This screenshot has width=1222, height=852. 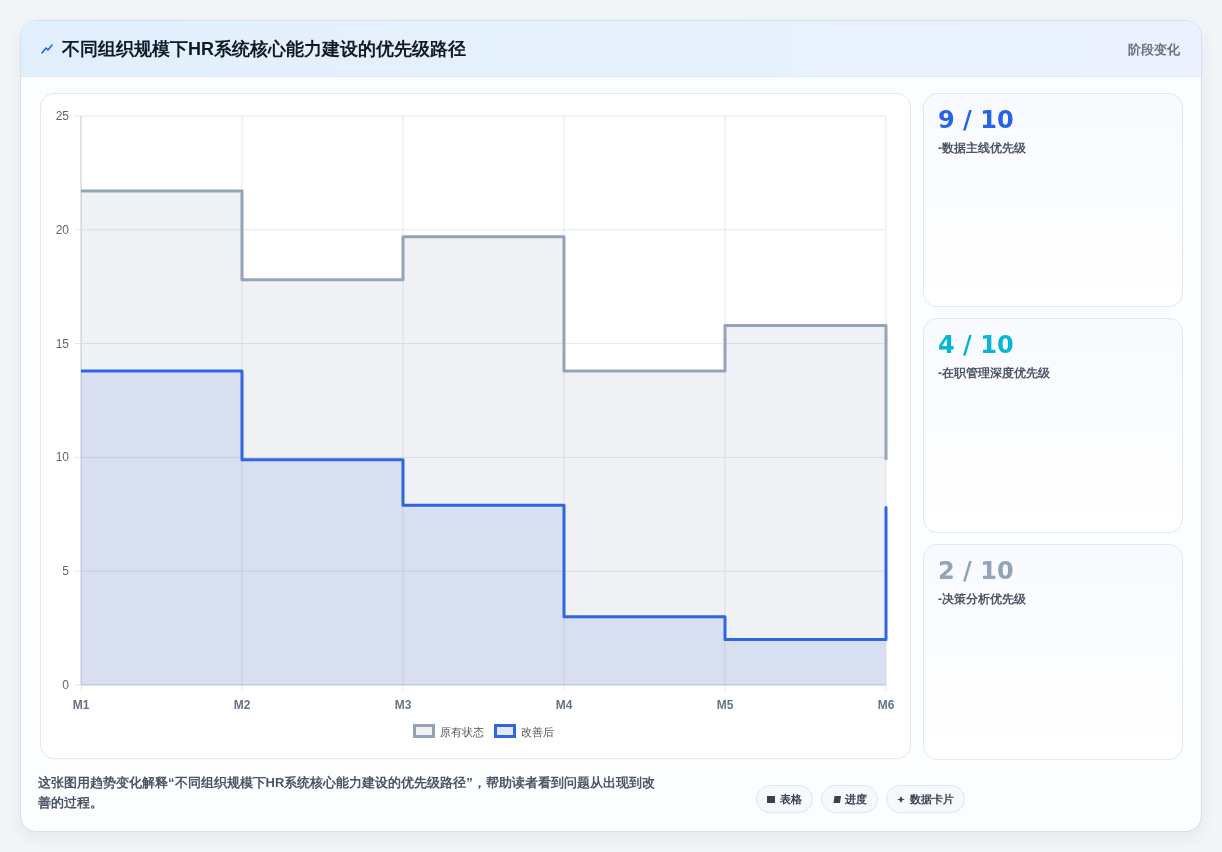 What do you see at coordinates (62, 229) in the screenshot?
I see `y-tick-label: 20` at bounding box center [62, 229].